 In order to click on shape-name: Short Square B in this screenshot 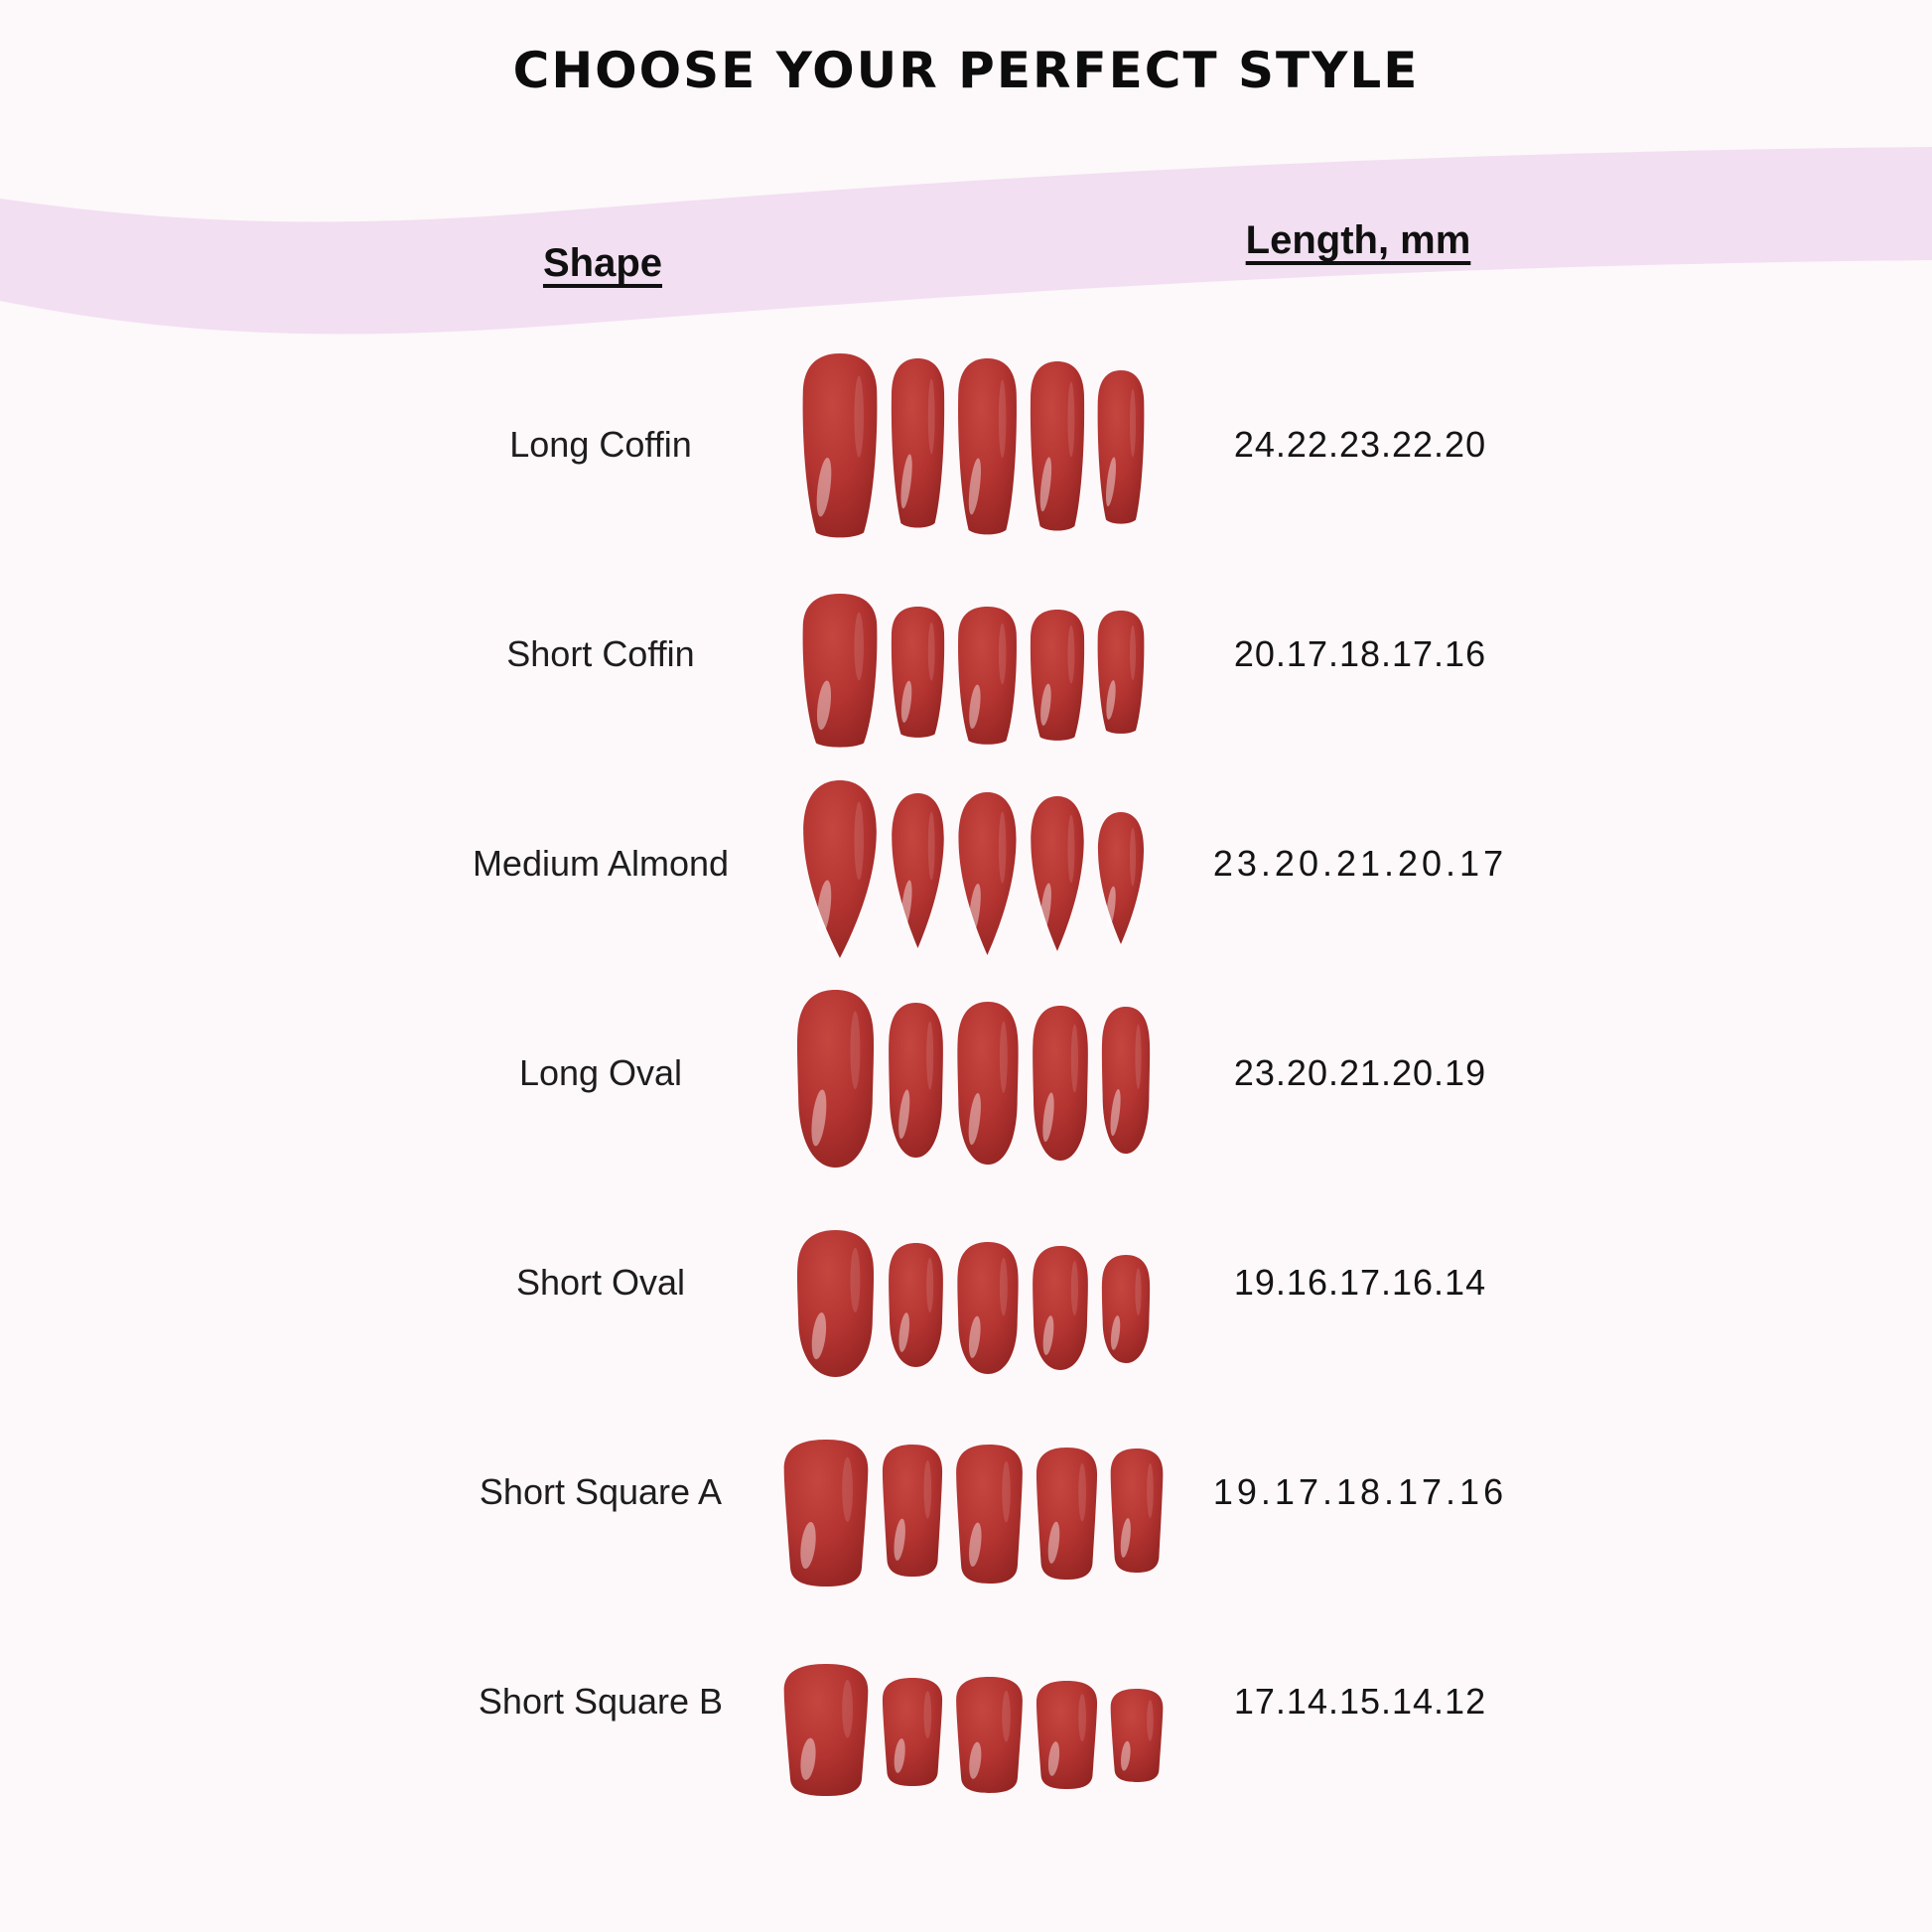, I will do `click(601, 1701)`.